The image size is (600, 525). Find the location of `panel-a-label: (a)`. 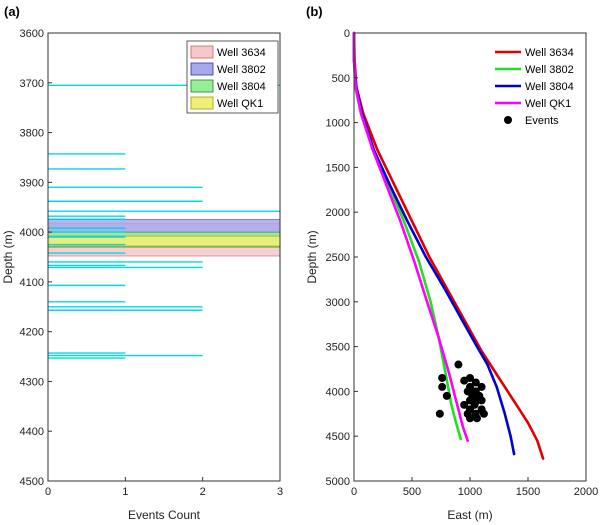

panel-a-label: (a) is located at coordinates (12, 11).